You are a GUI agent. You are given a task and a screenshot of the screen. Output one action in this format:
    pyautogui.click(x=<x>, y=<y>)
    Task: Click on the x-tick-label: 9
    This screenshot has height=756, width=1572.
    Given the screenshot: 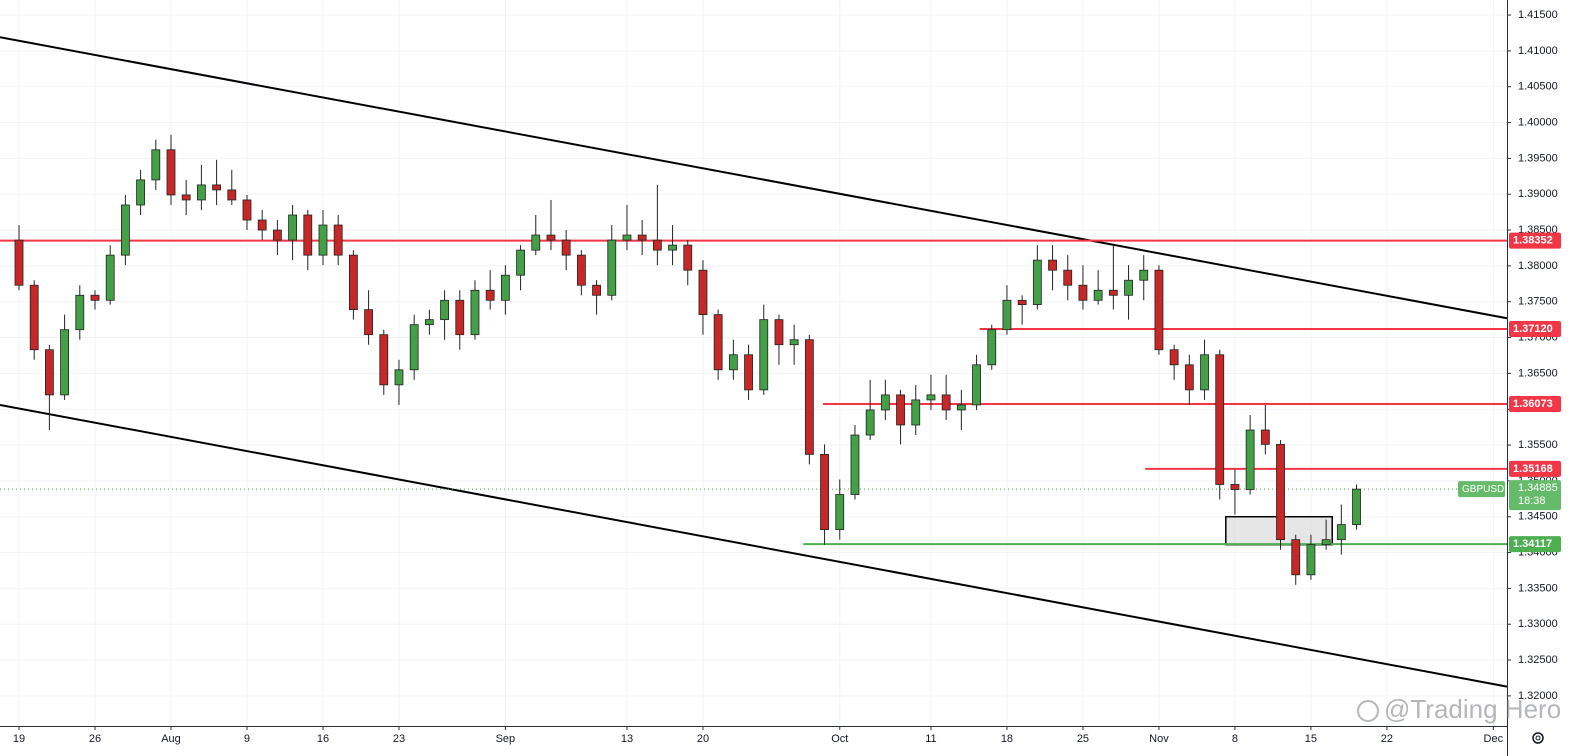 What is the action you would take?
    pyautogui.click(x=247, y=739)
    